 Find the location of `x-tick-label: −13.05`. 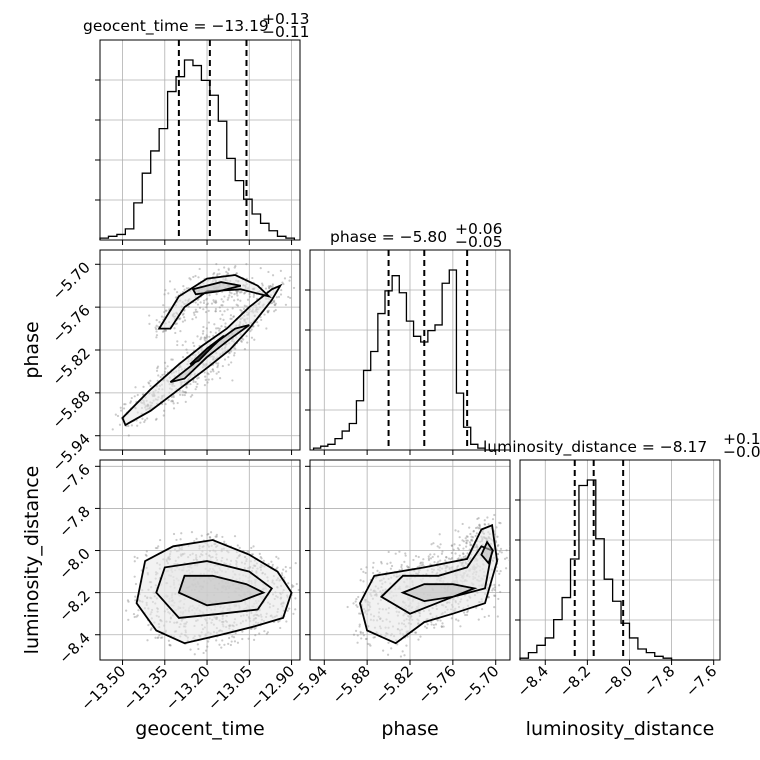

x-tick-label: −13.05 is located at coordinates (230, 688).